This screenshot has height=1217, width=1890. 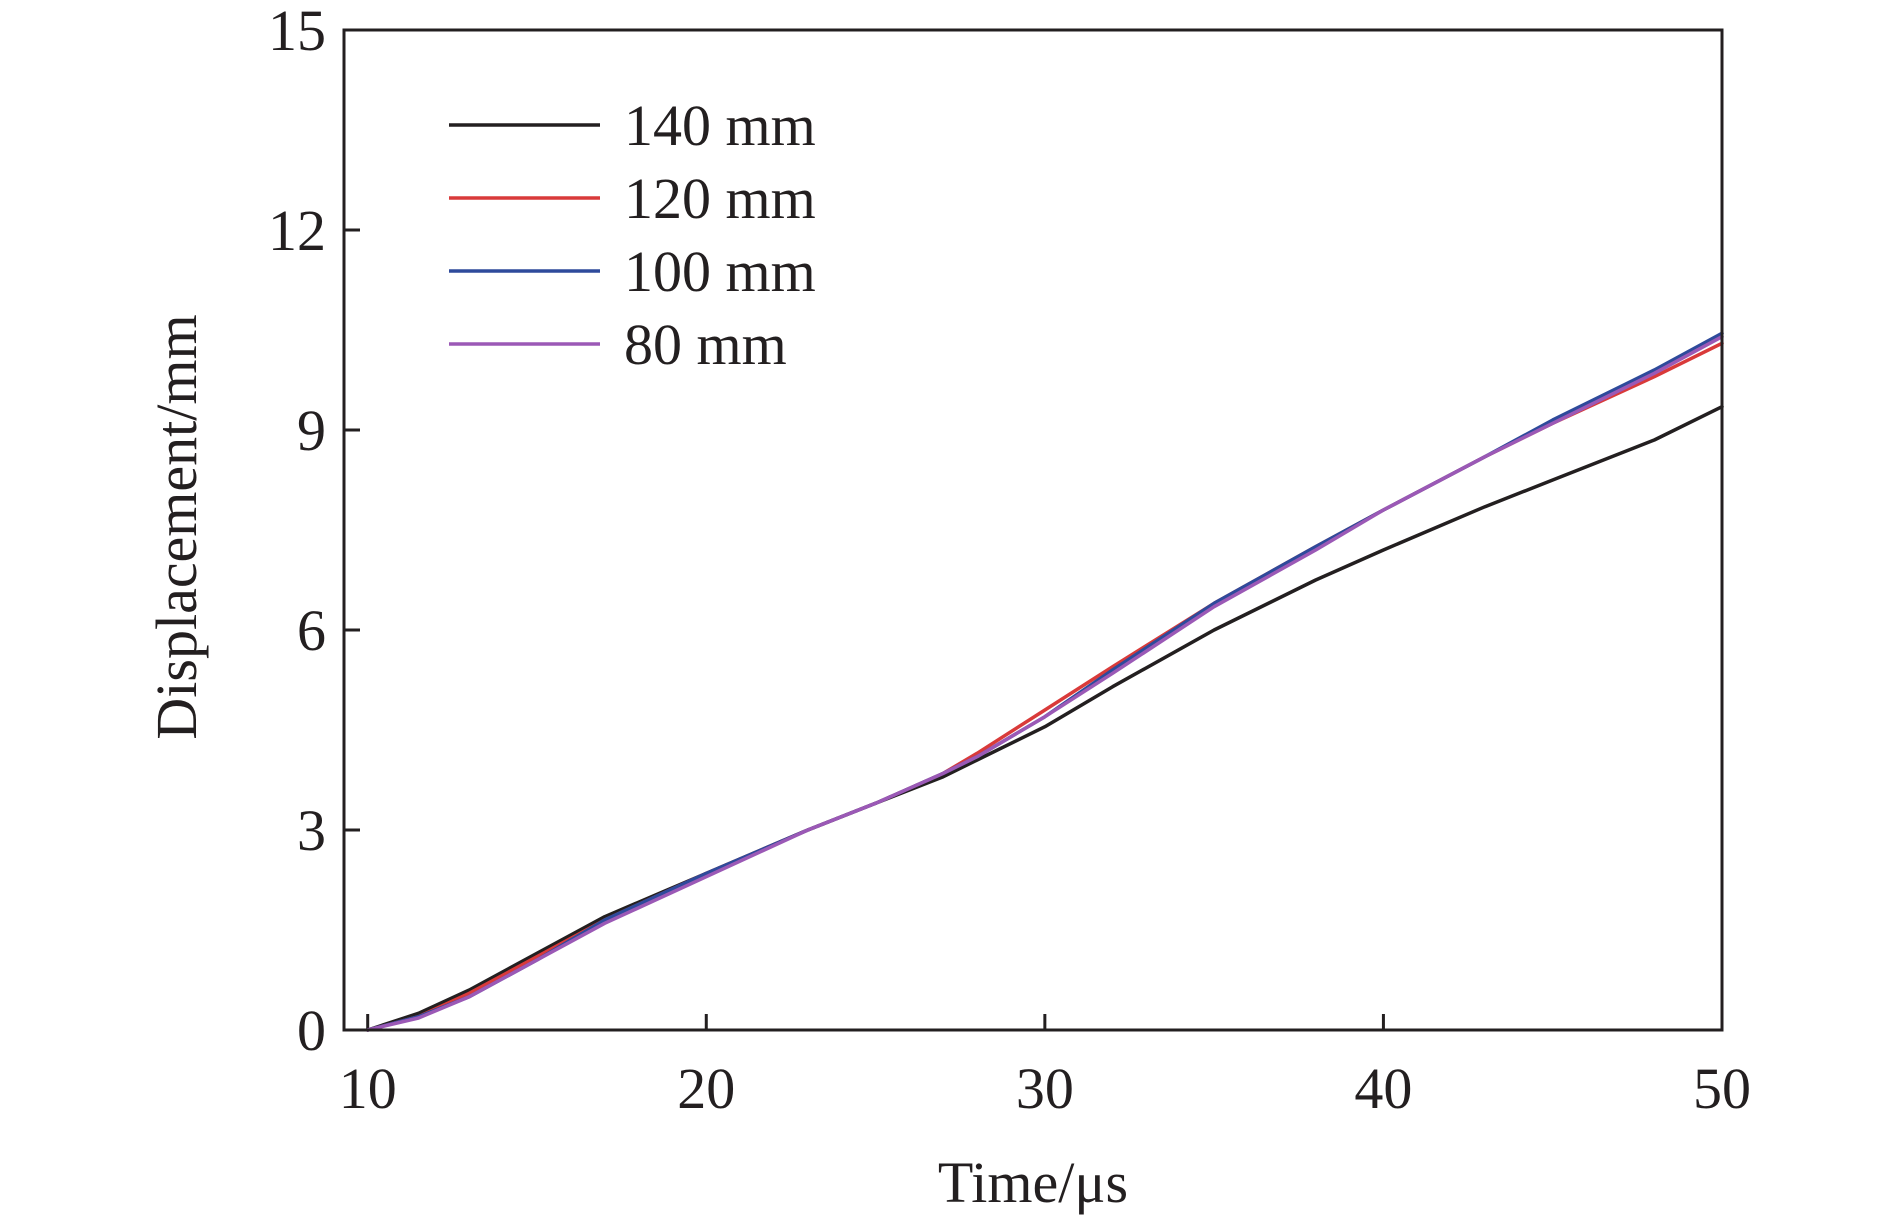 What do you see at coordinates (706, 1088) in the screenshot?
I see `x-tick-label: 20` at bounding box center [706, 1088].